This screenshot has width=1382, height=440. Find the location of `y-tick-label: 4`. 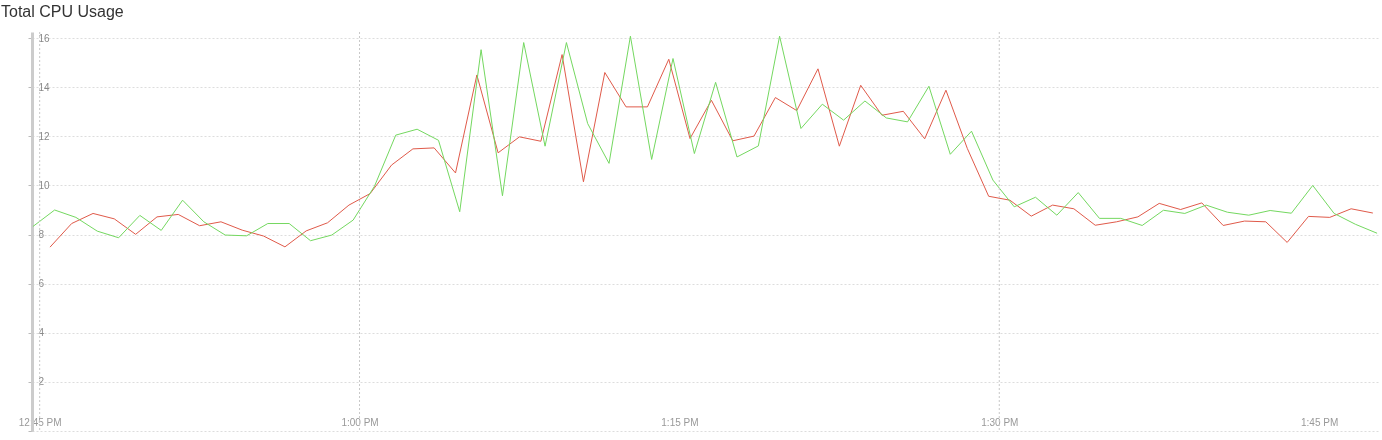

y-tick-label: 4 is located at coordinates (41, 333).